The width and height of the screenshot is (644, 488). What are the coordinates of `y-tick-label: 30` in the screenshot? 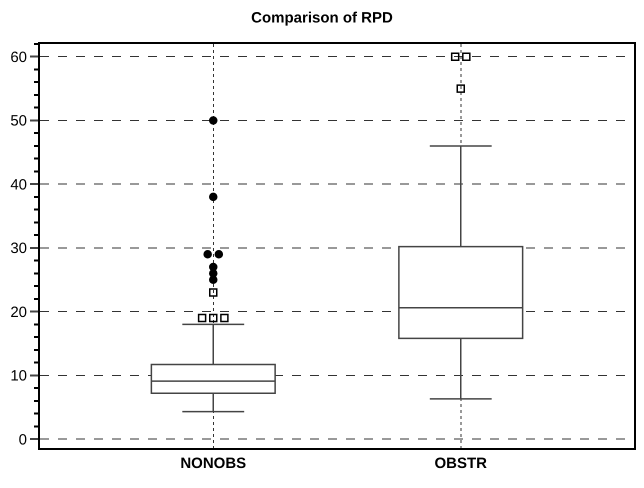 It's located at (18, 249).